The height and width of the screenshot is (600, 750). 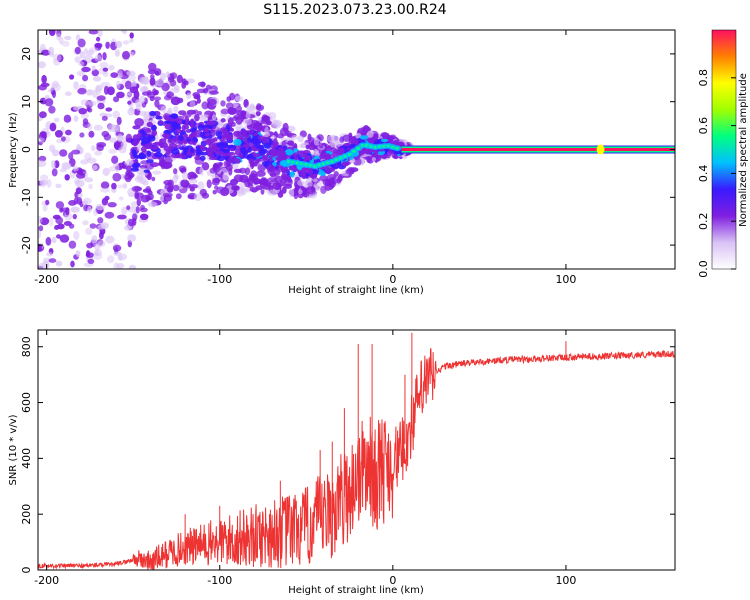 I want to click on x-tick-label: 0, so click(x=392, y=580).